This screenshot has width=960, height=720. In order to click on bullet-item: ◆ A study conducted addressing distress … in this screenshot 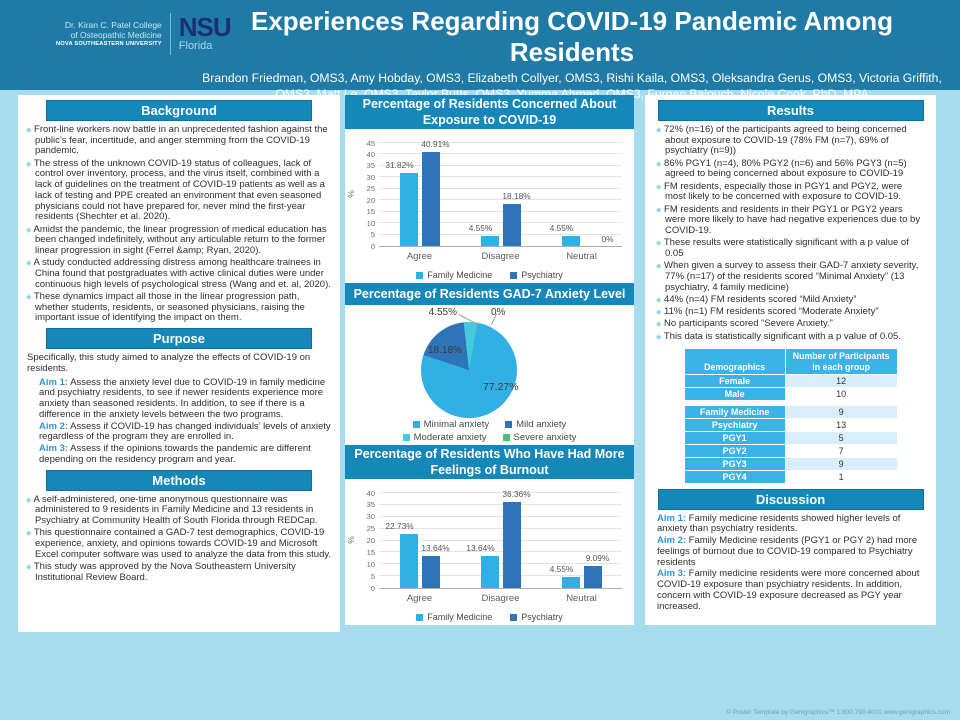, I will do `click(178, 273)`.